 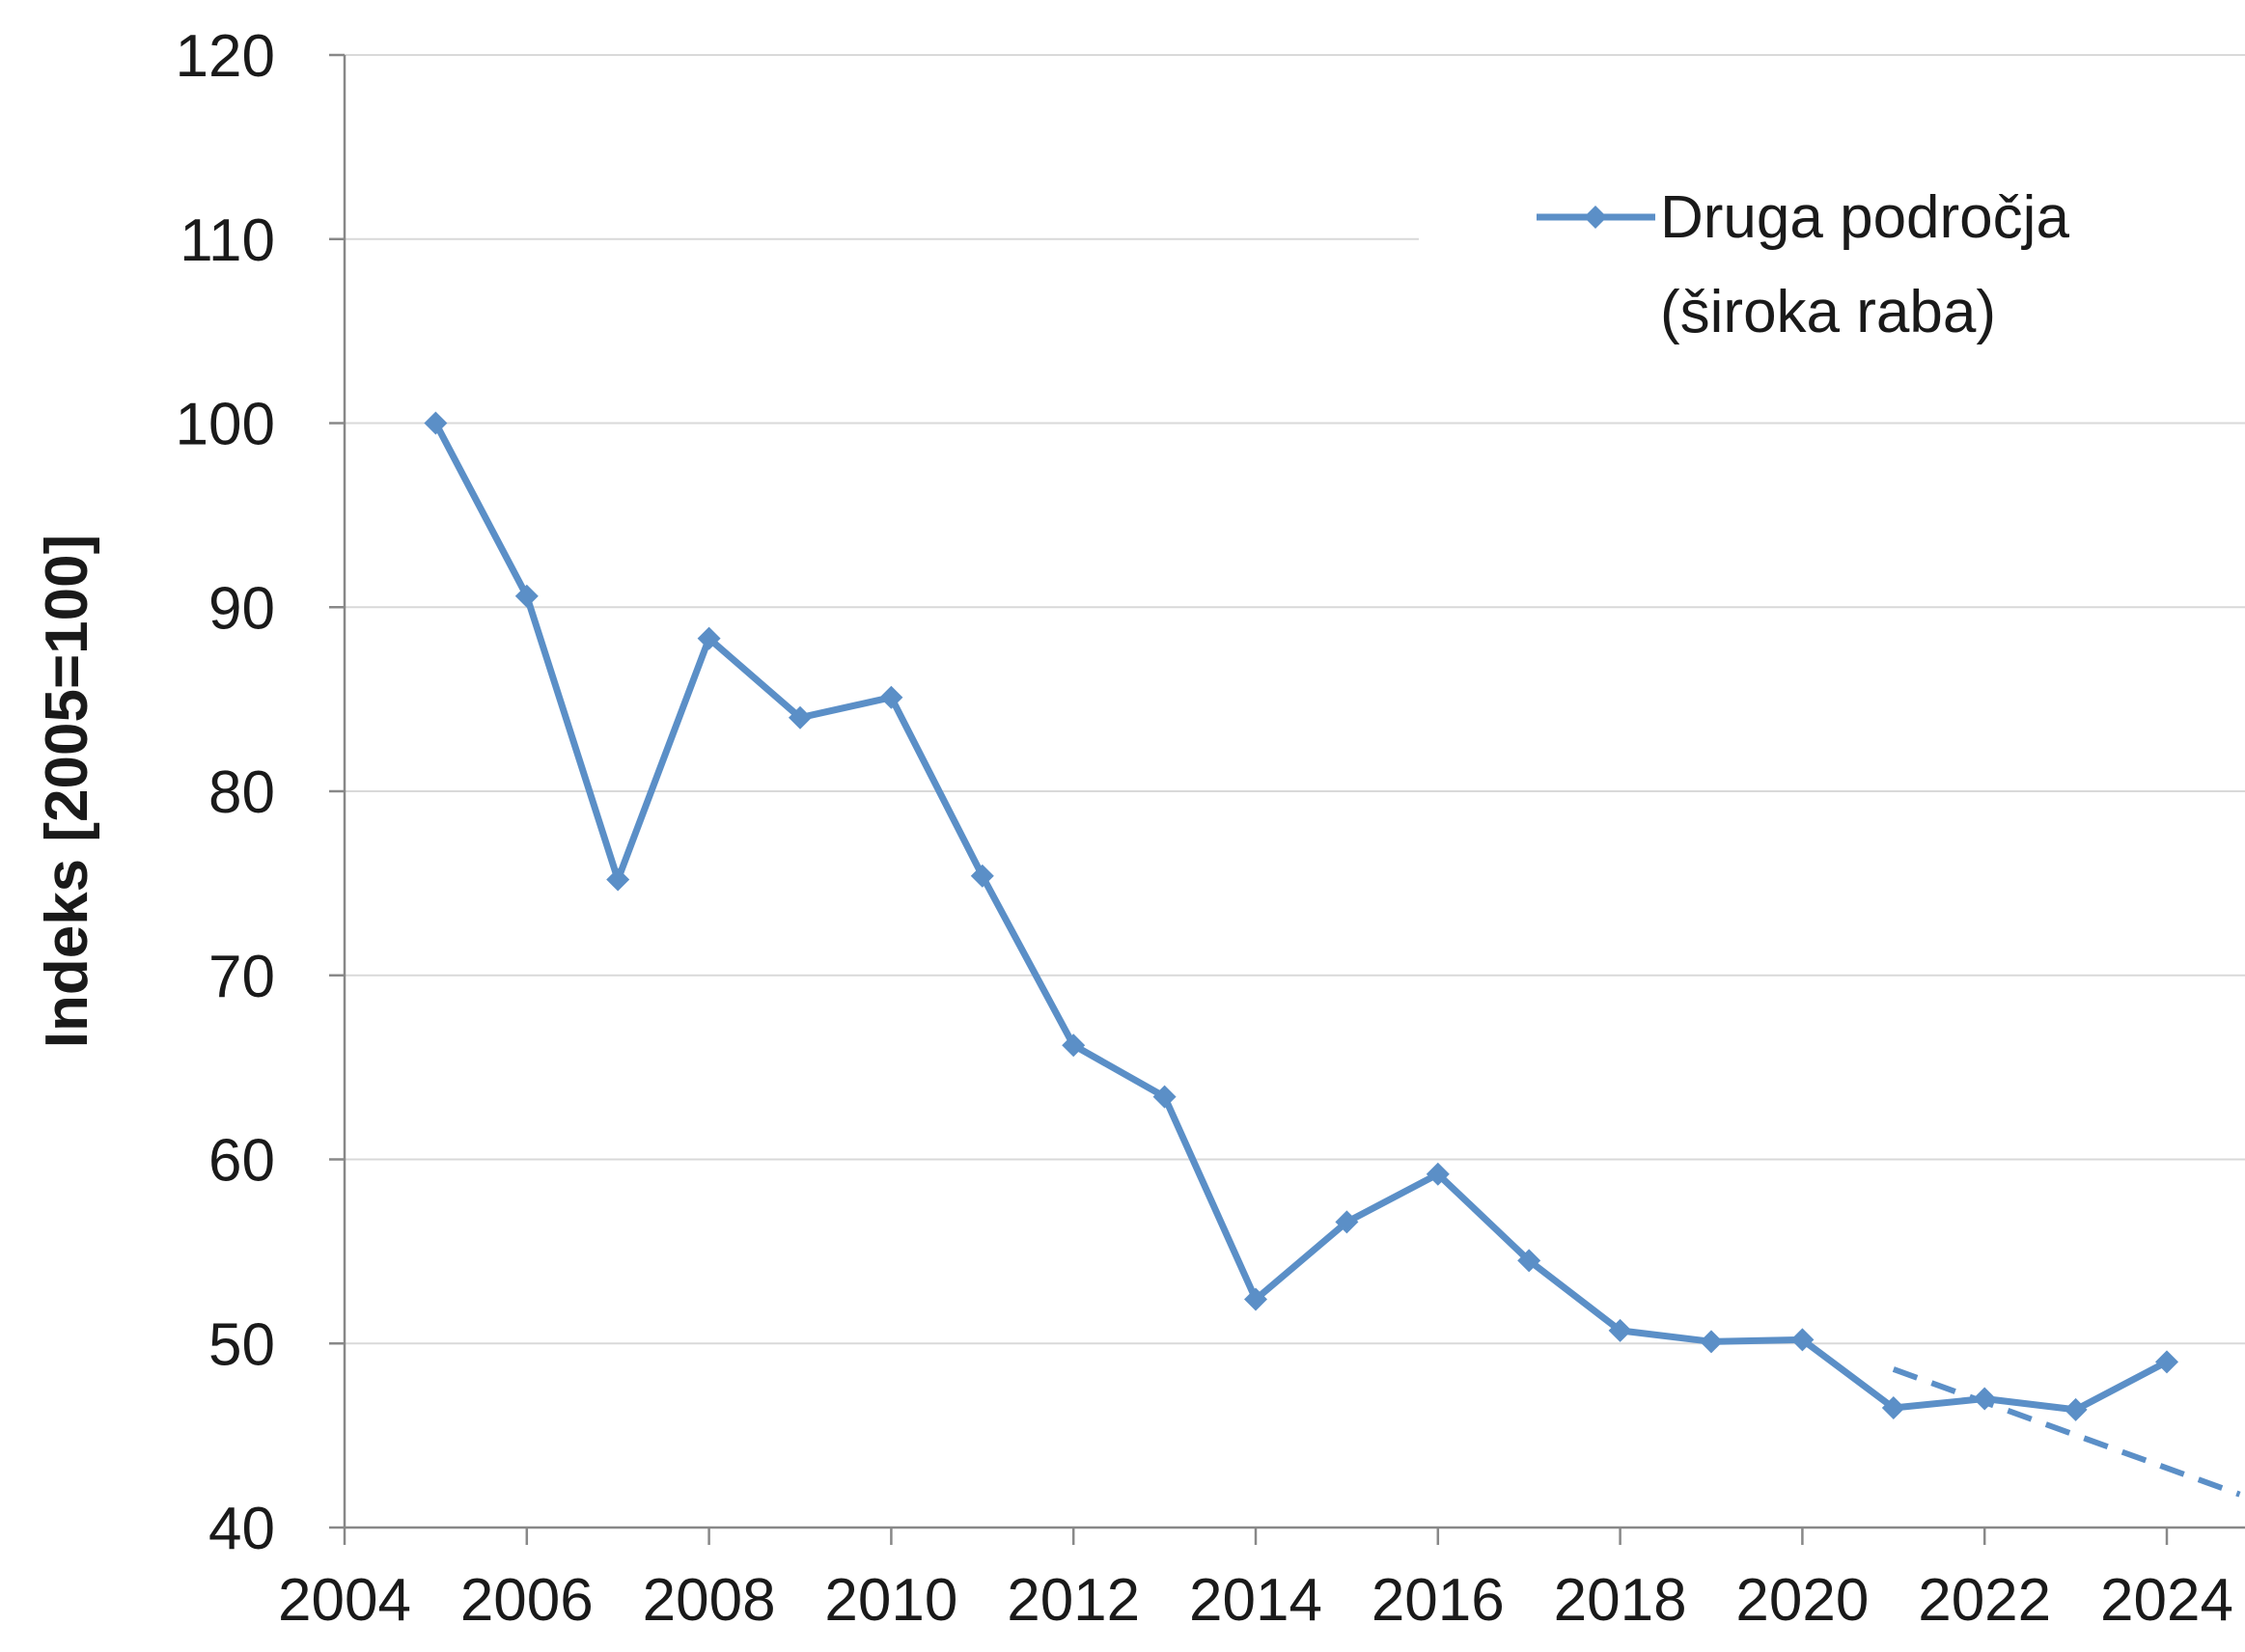 I want to click on y-tick-label-80: 80, so click(x=241, y=792).